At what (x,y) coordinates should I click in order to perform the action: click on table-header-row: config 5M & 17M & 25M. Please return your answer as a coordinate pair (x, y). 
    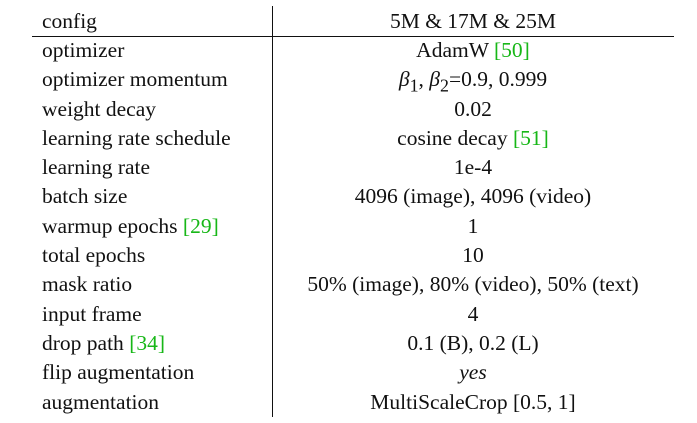
    Looking at the image, I should click on (353, 21).